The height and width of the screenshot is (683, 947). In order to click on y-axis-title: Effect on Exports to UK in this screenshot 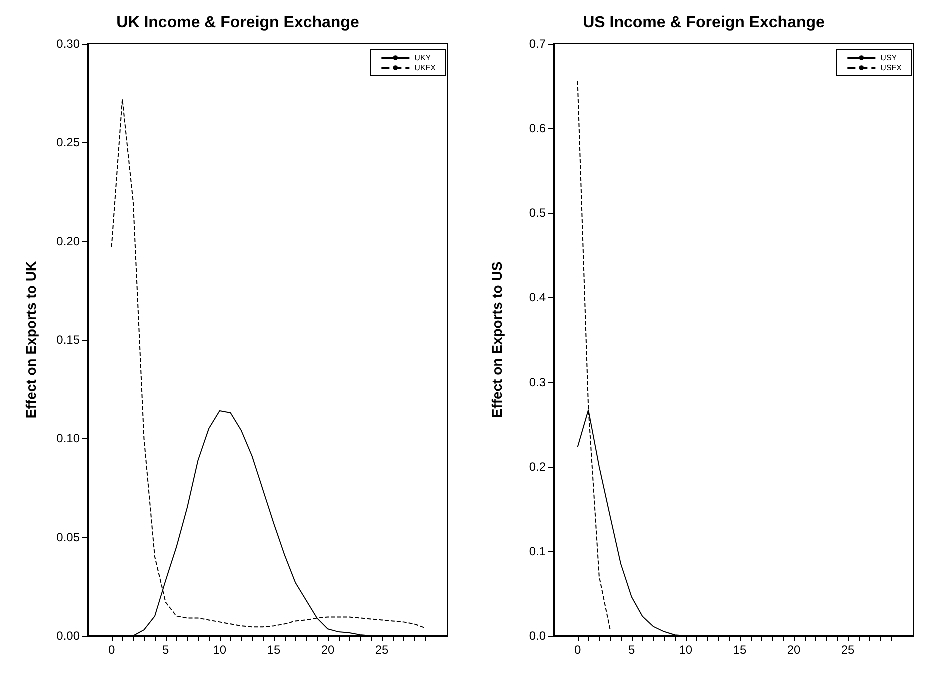, I will do `click(31, 340)`.